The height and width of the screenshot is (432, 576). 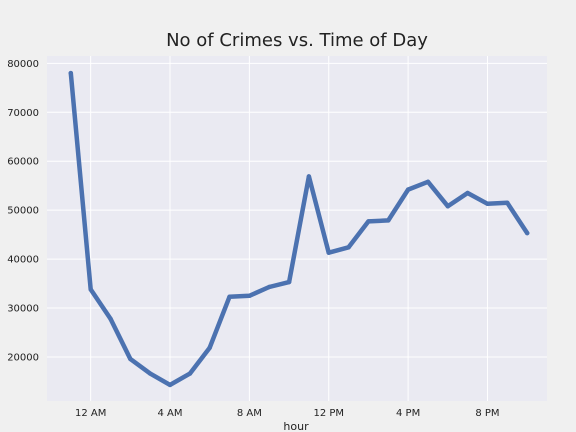 I want to click on x-axis: 12 AM 4 AM 8 AM 12 PM 4 PM 8 PM, so click(x=287, y=413).